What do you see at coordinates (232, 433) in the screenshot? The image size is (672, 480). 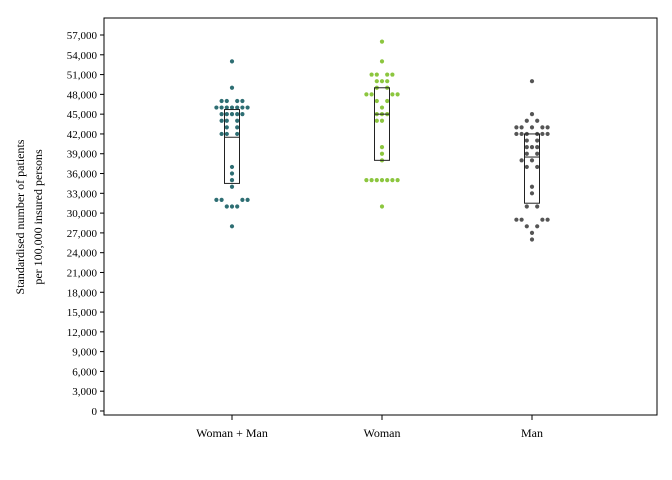 I see `x-category-label: Woman + Man` at bounding box center [232, 433].